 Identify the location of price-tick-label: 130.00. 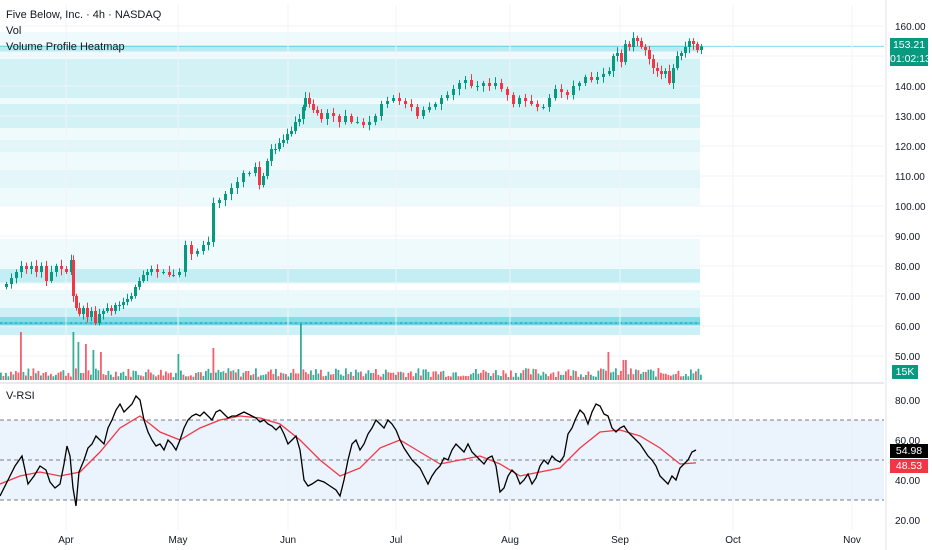
(910, 117).